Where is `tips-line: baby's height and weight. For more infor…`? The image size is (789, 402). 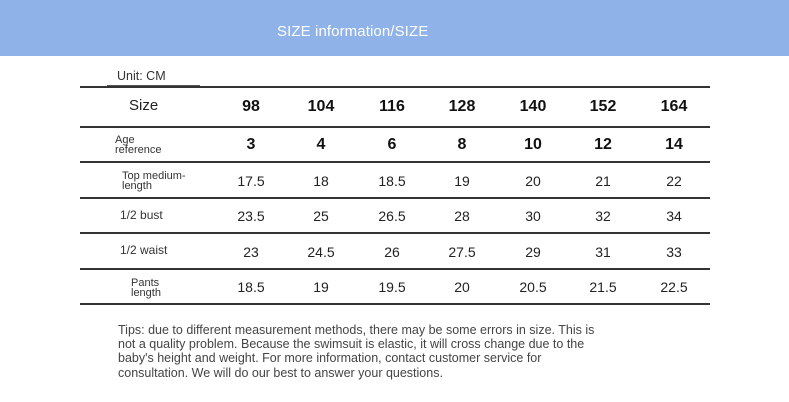
tips-line: baby's height and weight. For more infor… is located at coordinates (330, 358).